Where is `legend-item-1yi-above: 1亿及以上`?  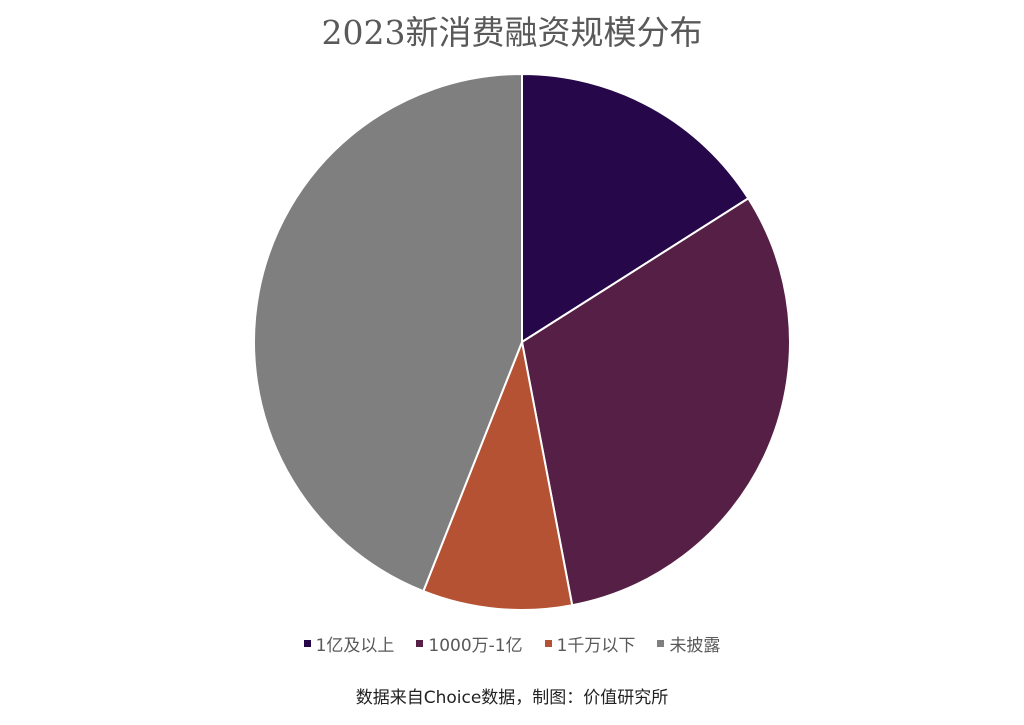 legend-item-1yi-above: 1亿及以上 is located at coordinates (349, 643).